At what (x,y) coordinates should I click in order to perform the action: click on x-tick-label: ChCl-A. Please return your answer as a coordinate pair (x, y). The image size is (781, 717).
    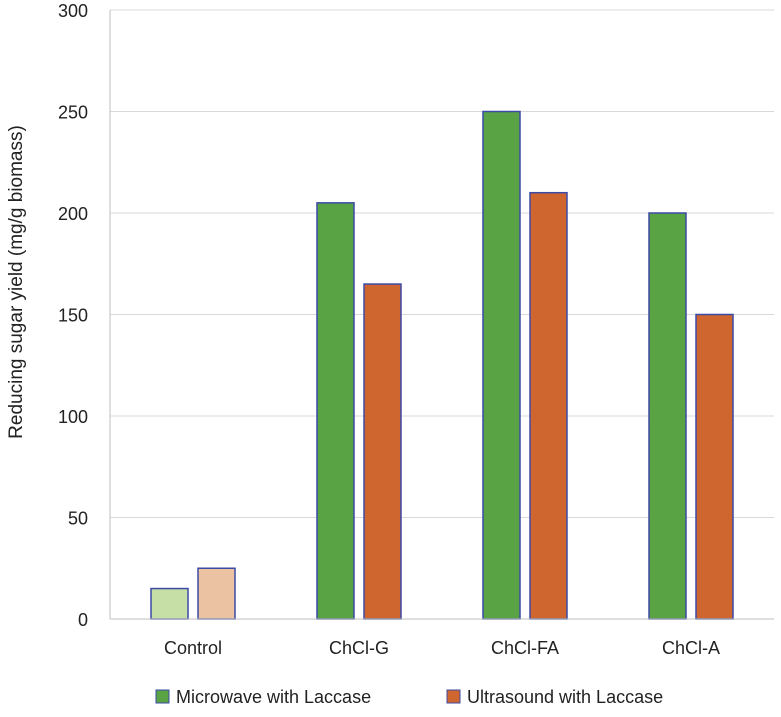
    Looking at the image, I should click on (691, 648).